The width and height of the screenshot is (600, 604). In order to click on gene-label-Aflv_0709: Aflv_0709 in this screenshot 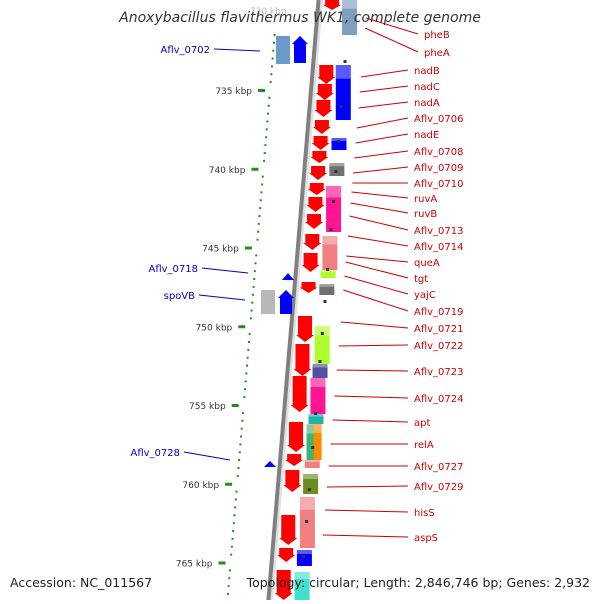, I will do `click(439, 168)`.